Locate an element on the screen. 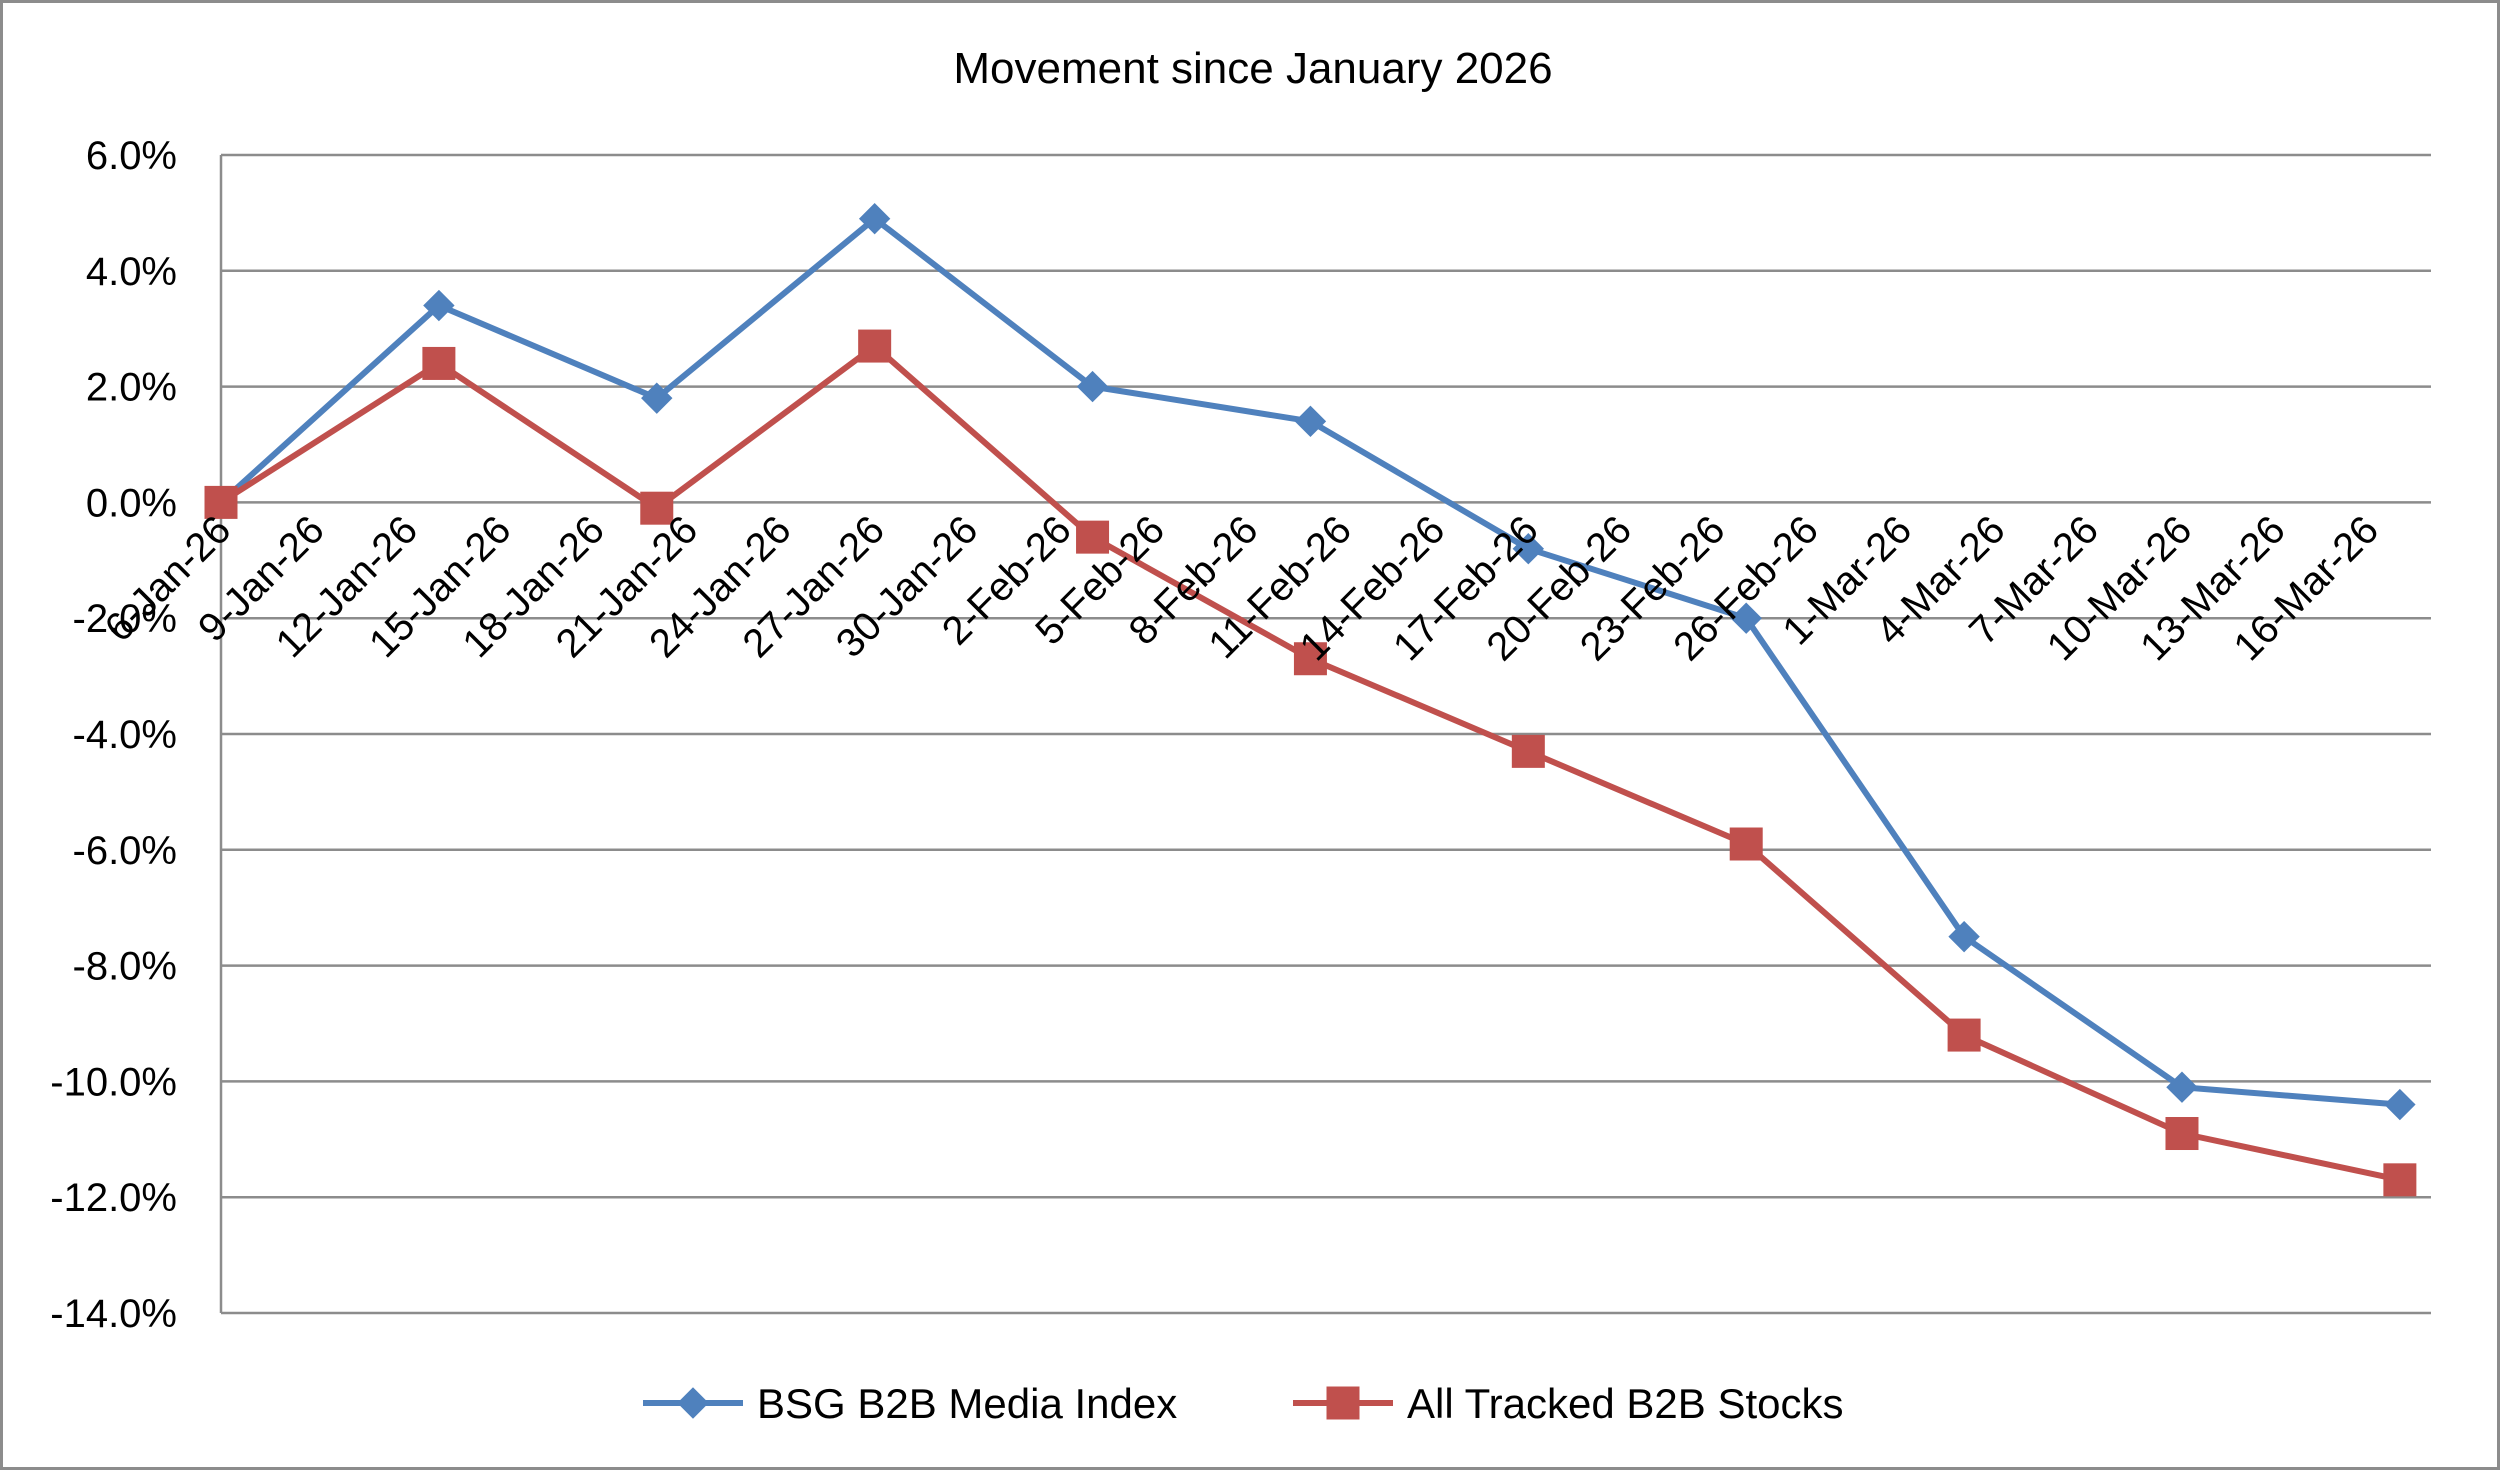  y-tick-label: 0.0% is located at coordinates (131, 503).